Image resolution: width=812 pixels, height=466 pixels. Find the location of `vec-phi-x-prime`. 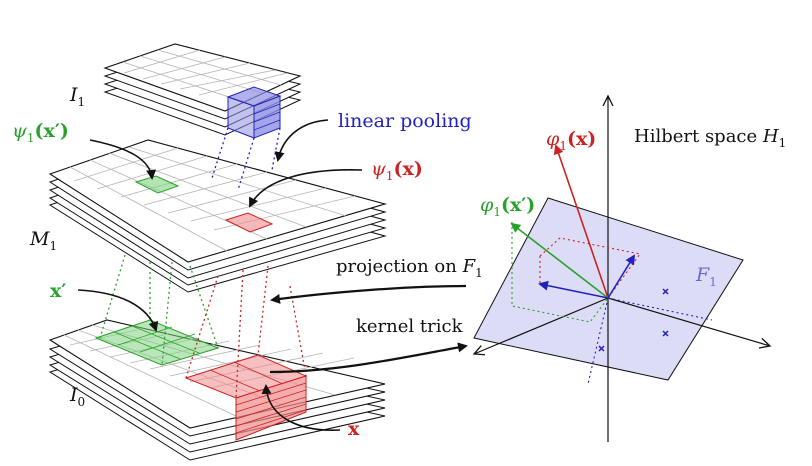

vec-phi-x-prime is located at coordinates (559, 260).